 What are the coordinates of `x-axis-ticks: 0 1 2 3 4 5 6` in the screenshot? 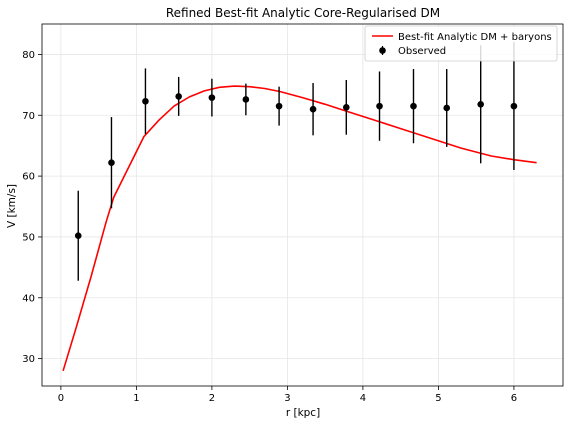 It's located at (287, 395).